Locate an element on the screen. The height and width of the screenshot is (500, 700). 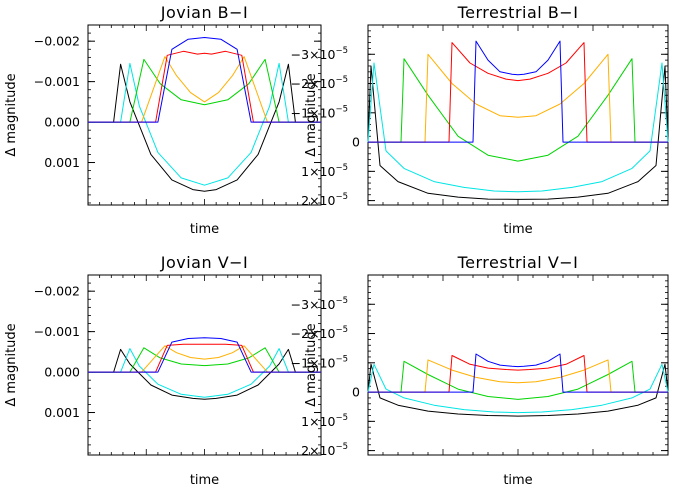
chart-title: Jovian B−I is located at coordinates (204, 12).